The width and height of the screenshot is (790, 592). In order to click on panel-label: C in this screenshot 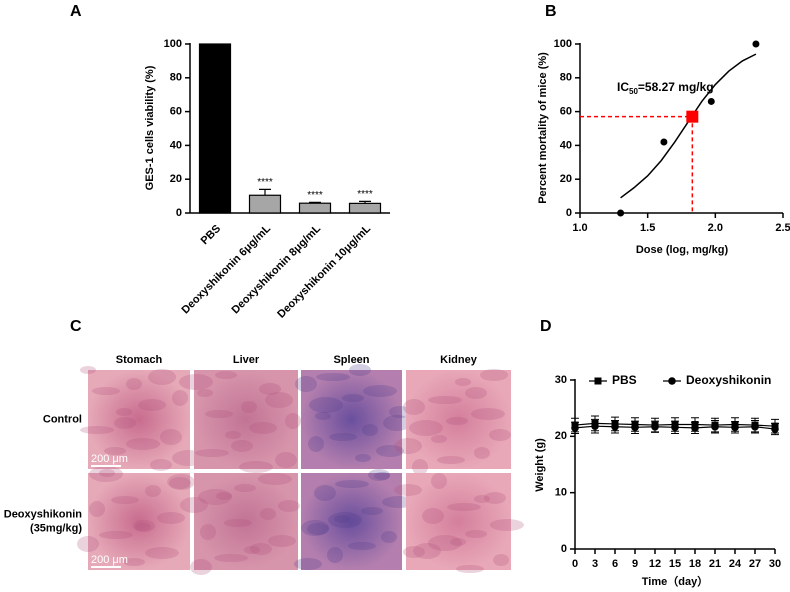, I will do `click(76, 326)`.